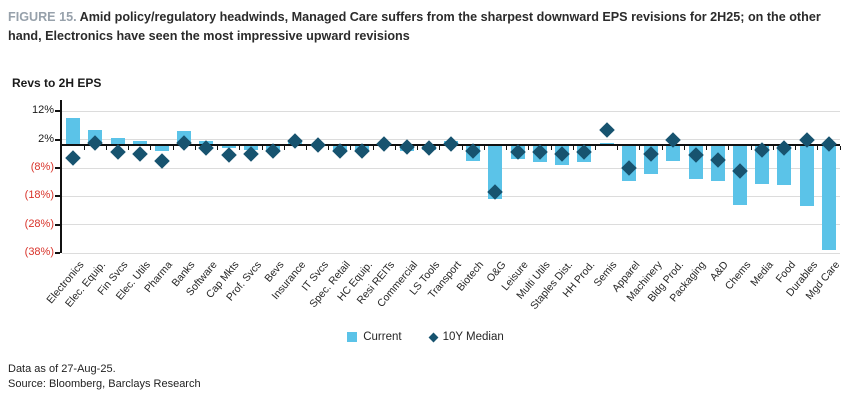 This screenshot has height=407, width=851. What do you see at coordinates (39, 195) in the screenshot?
I see `y-axis-tick-label: (18%)` at bounding box center [39, 195].